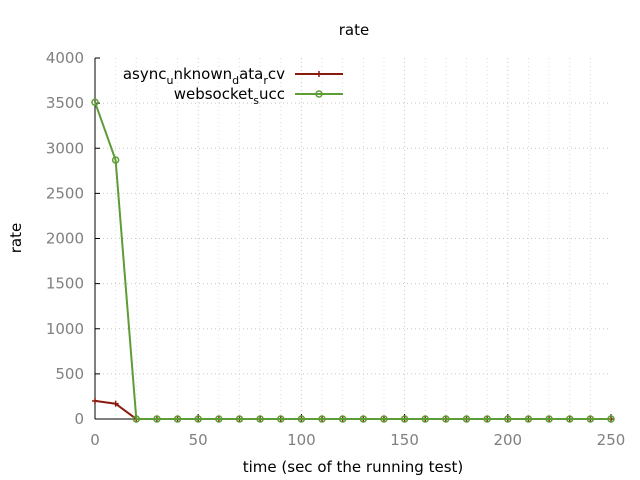  I want to click on chart-title: rate, so click(354, 30).